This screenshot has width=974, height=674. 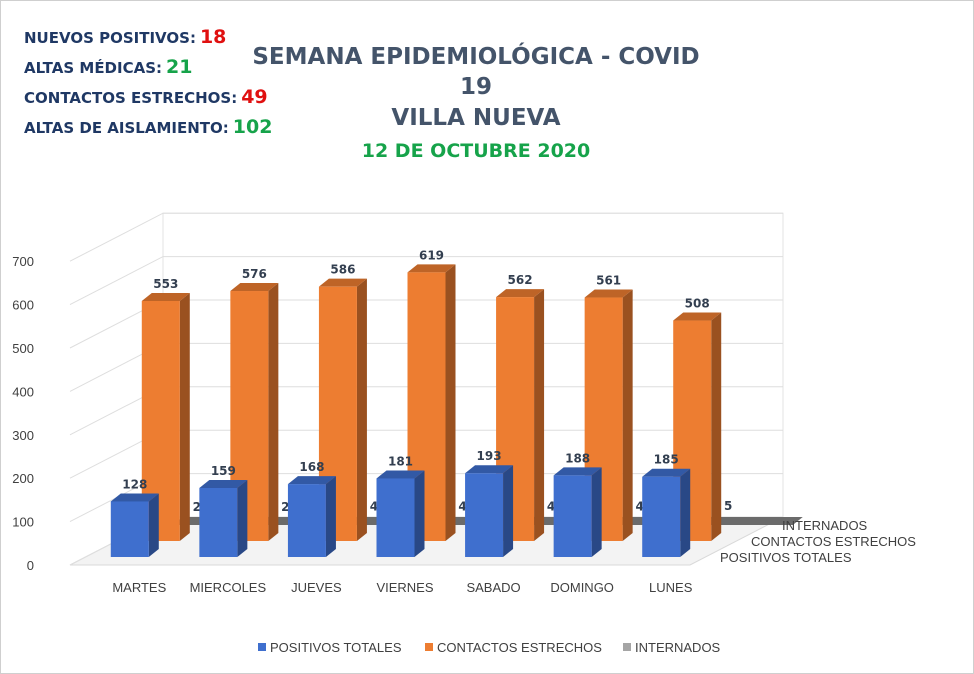 What do you see at coordinates (93, 68) in the screenshot?
I see `stat-label: ALTAS MÉDICAS:` at bounding box center [93, 68].